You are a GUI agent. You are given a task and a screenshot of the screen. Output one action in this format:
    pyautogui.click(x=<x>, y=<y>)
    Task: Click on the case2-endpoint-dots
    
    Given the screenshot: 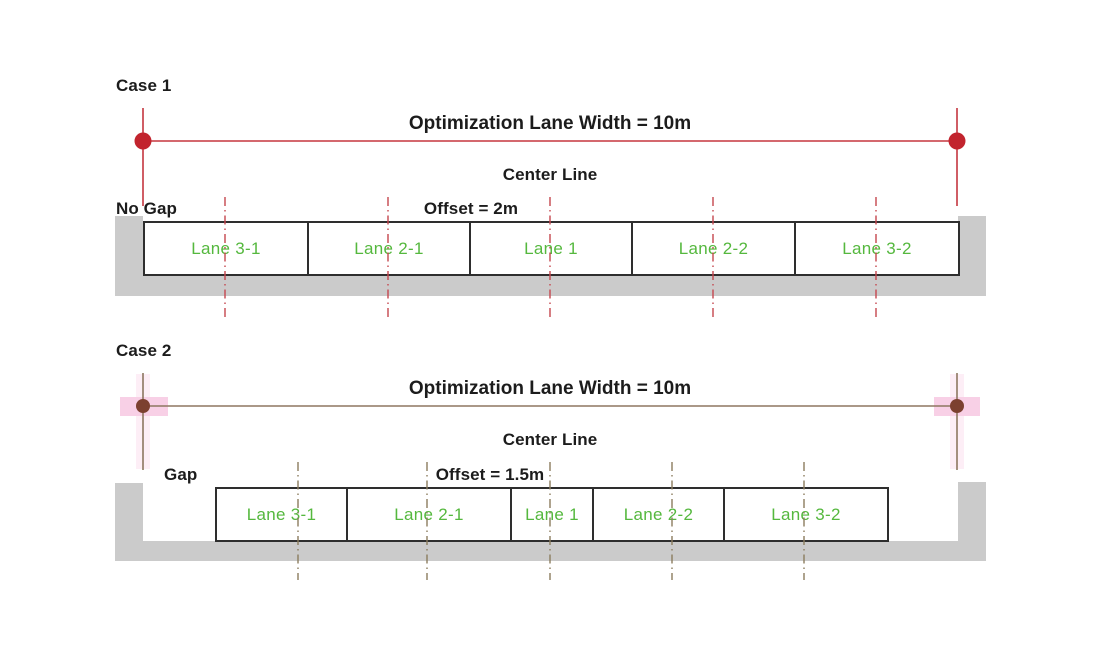 What is the action you would take?
    pyautogui.click(x=550, y=406)
    